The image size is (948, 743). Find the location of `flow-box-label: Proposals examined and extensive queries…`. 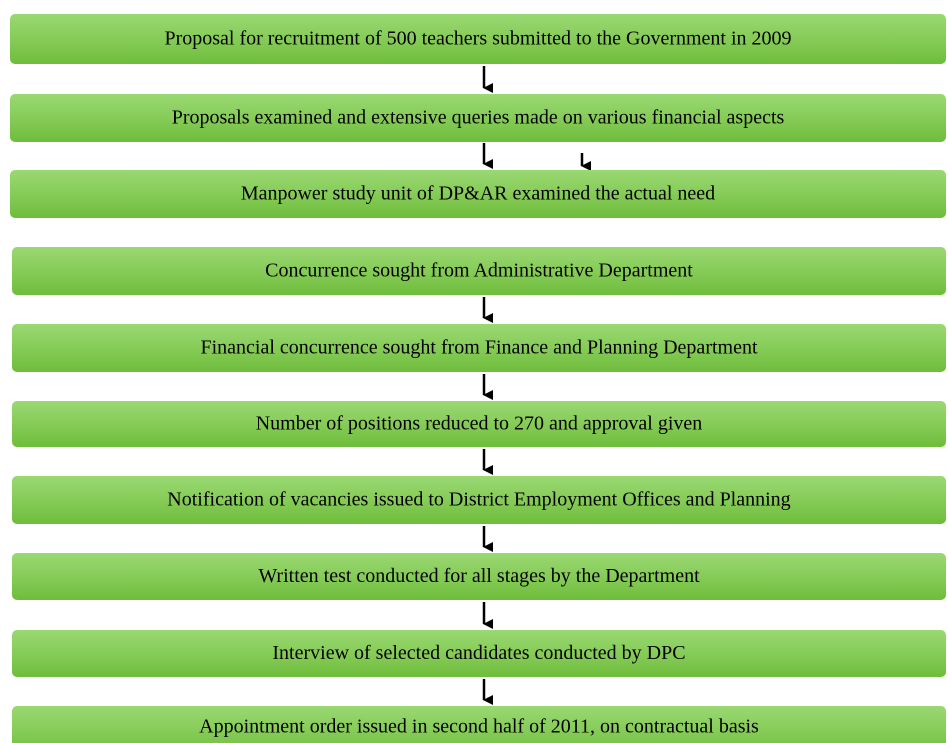

flow-box-label: Proposals examined and extensive queries… is located at coordinates (478, 118).